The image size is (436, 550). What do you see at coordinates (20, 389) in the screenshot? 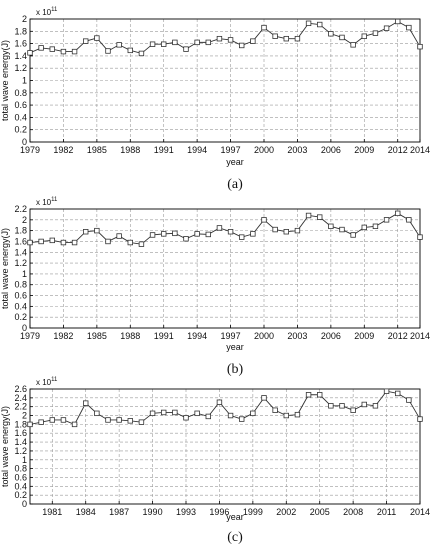
I see `y-tick-label: 2.6` at bounding box center [20, 389].